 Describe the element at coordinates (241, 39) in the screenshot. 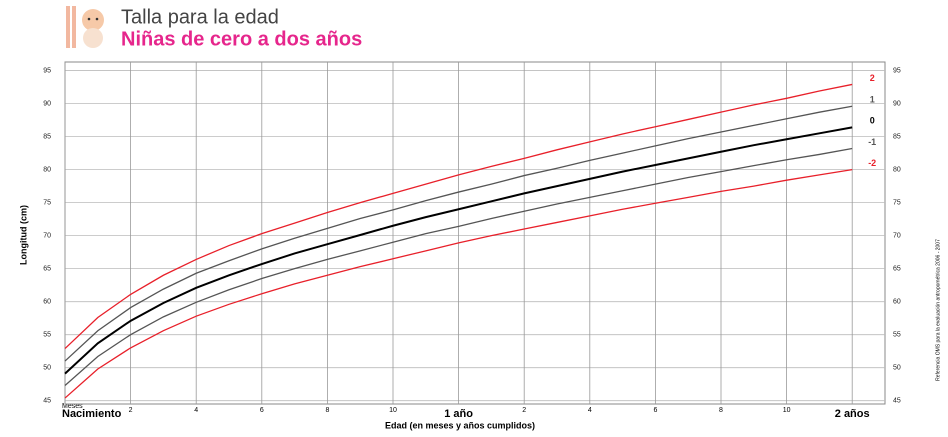

I see `chart-subtitle: Niñas de cero a dos años` at that location.